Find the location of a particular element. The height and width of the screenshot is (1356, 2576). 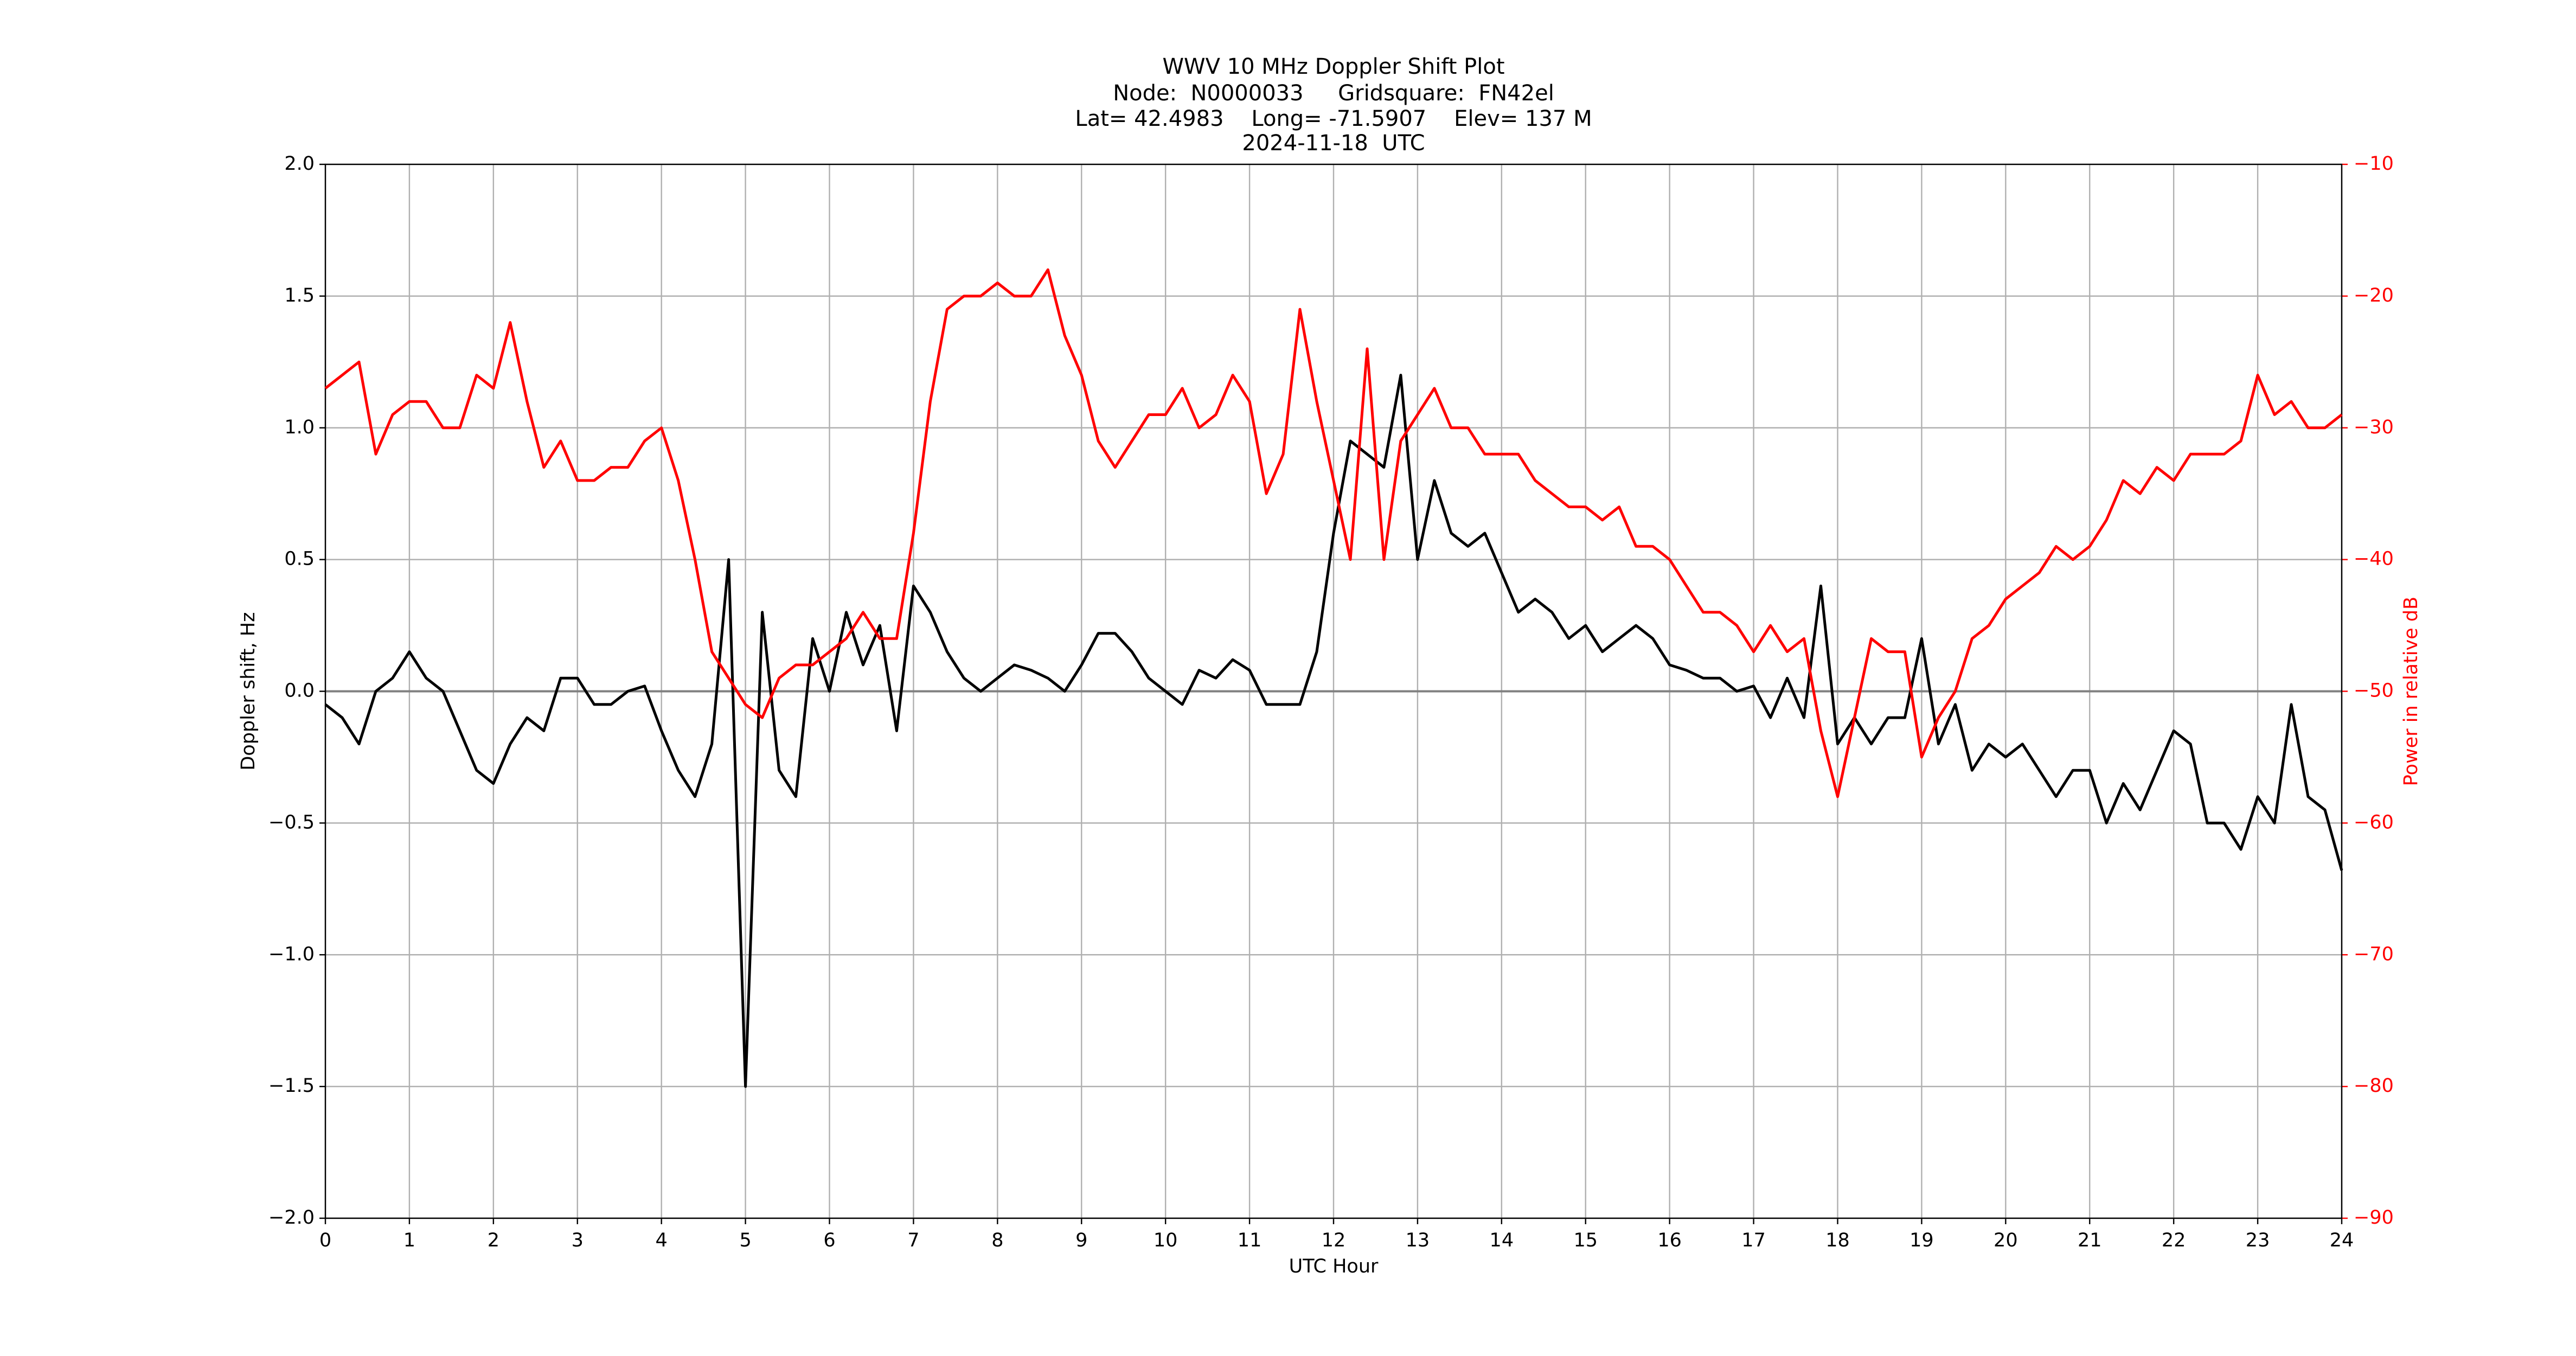

y-axis-label: Doppler shift, Hz is located at coordinates (248, 691).